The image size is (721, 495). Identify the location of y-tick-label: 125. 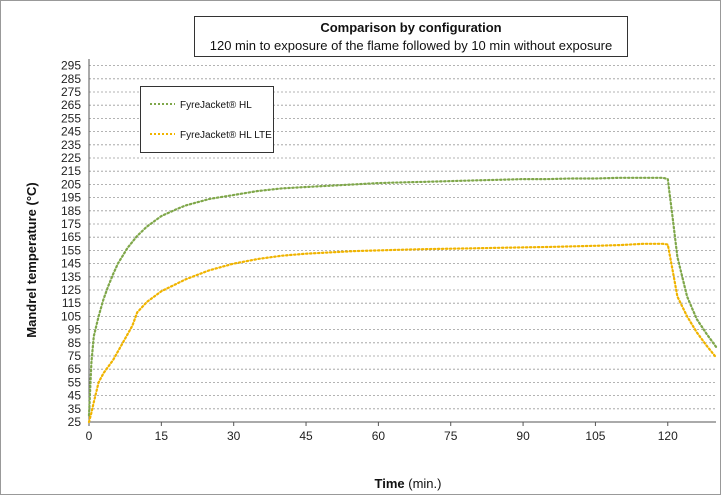
(71, 290).